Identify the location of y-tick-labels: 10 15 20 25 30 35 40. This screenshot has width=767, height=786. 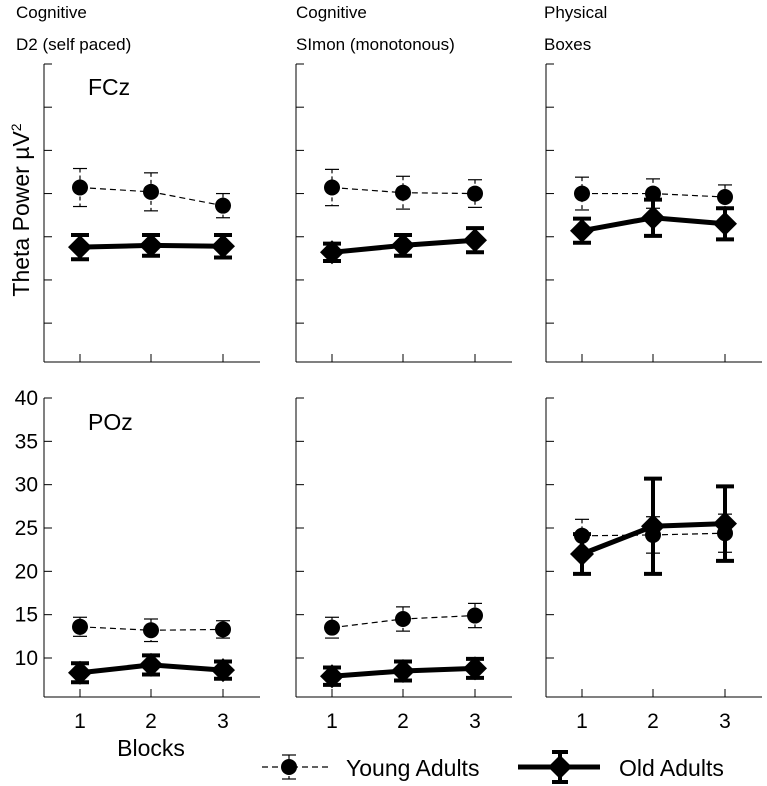
(26, 528).